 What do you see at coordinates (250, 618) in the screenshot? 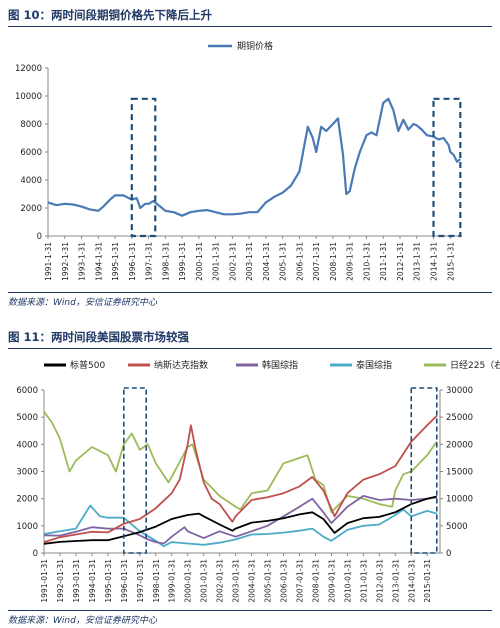
I see `figure2-source: 数据来源：Wind，安信证券研究中心` at bounding box center [250, 618].